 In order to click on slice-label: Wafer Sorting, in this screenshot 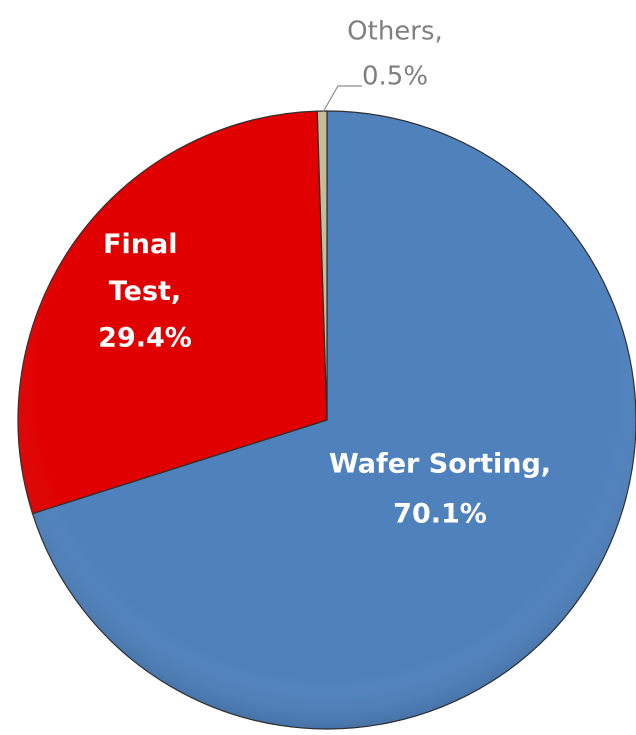, I will do `click(440, 464)`.